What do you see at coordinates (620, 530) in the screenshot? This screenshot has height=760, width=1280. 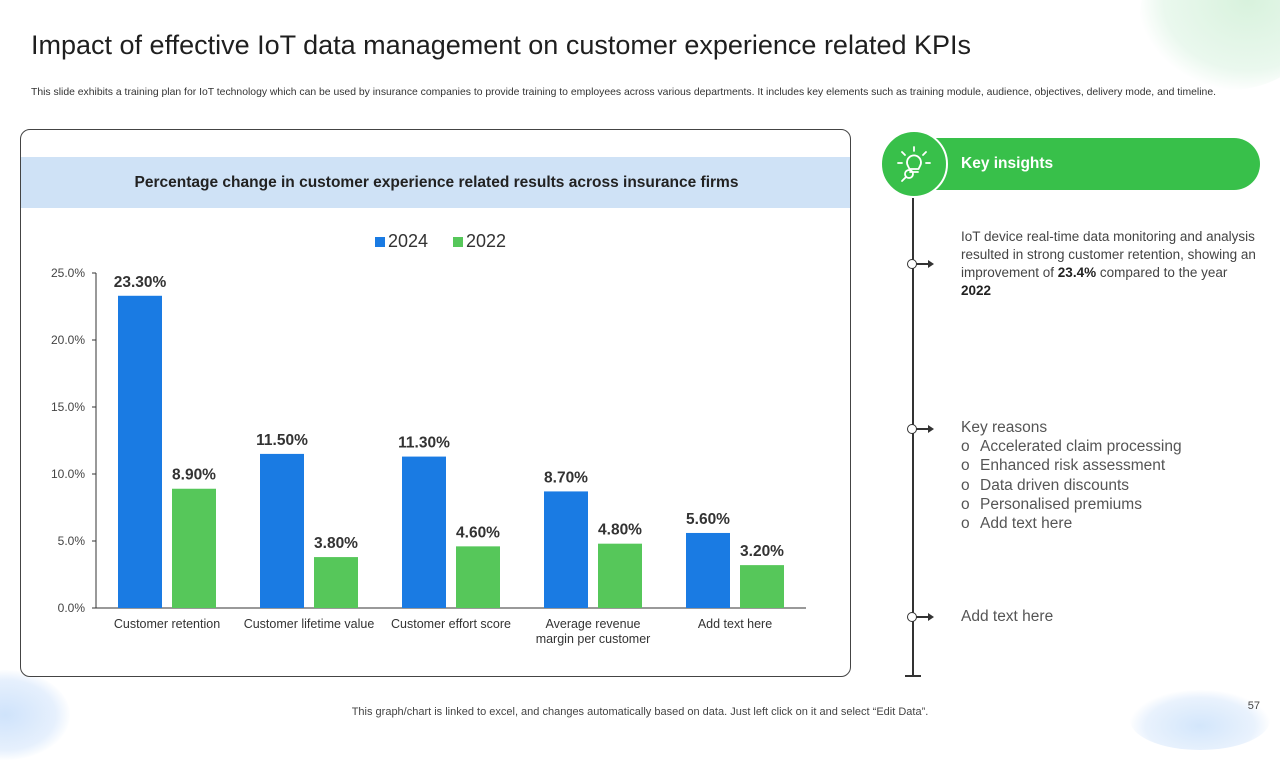 I see `data-label: 4.80%` at bounding box center [620, 530].